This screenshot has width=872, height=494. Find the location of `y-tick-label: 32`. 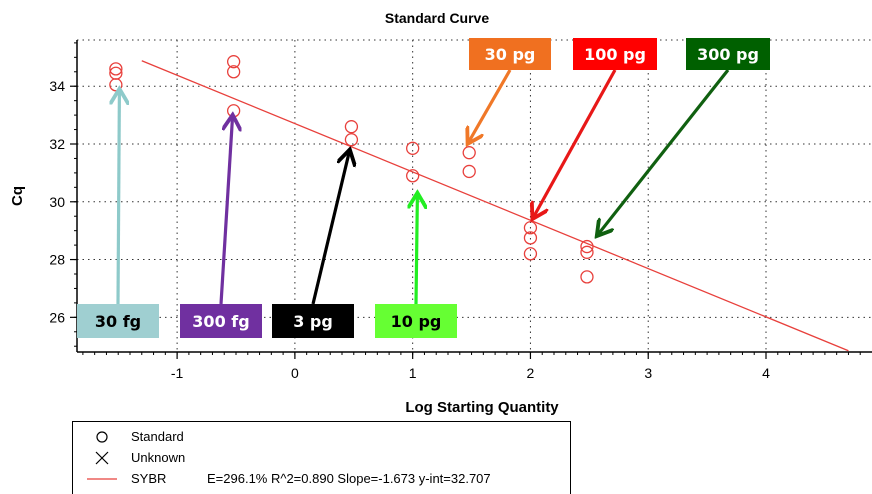

y-tick-label: 32 is located at coordinates (57, 144).